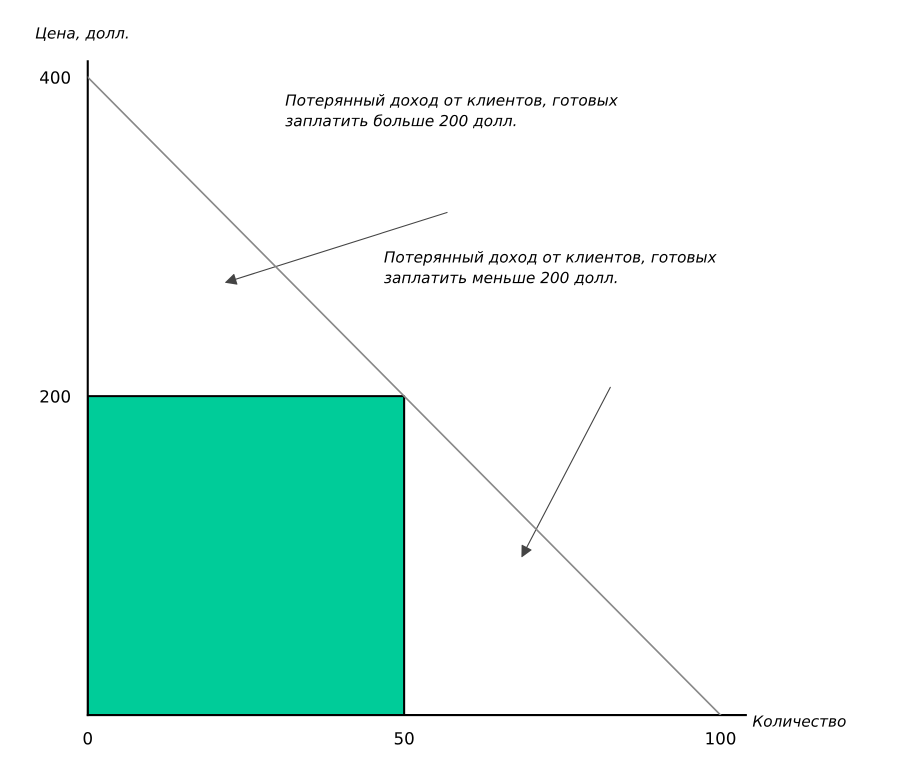  What do you see at coordinates (721, 738) in the screenshot?
I see `x-tick-label: 100` at bounding box center [721, 738].